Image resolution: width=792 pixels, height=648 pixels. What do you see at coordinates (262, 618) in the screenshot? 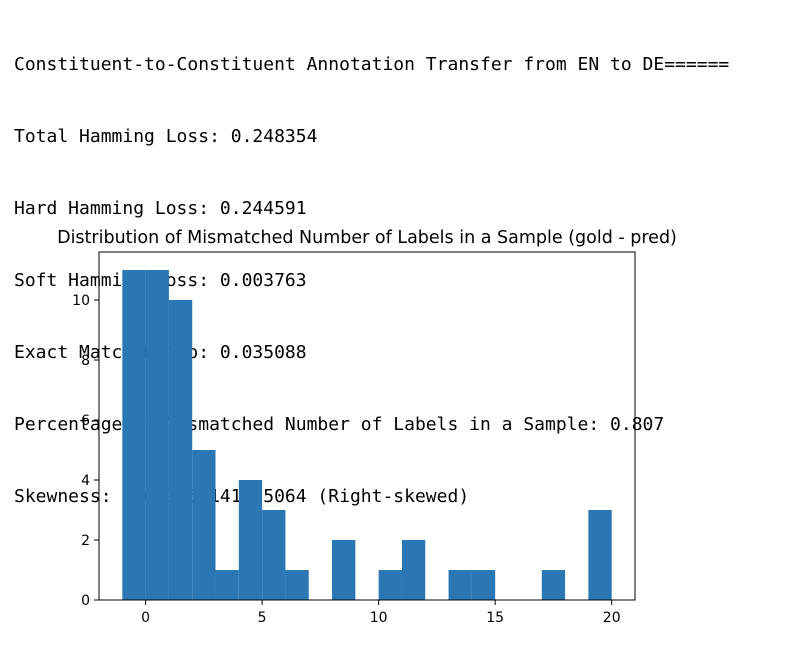
I see `x-tick-label: 5` at bounding box center [262, 618].